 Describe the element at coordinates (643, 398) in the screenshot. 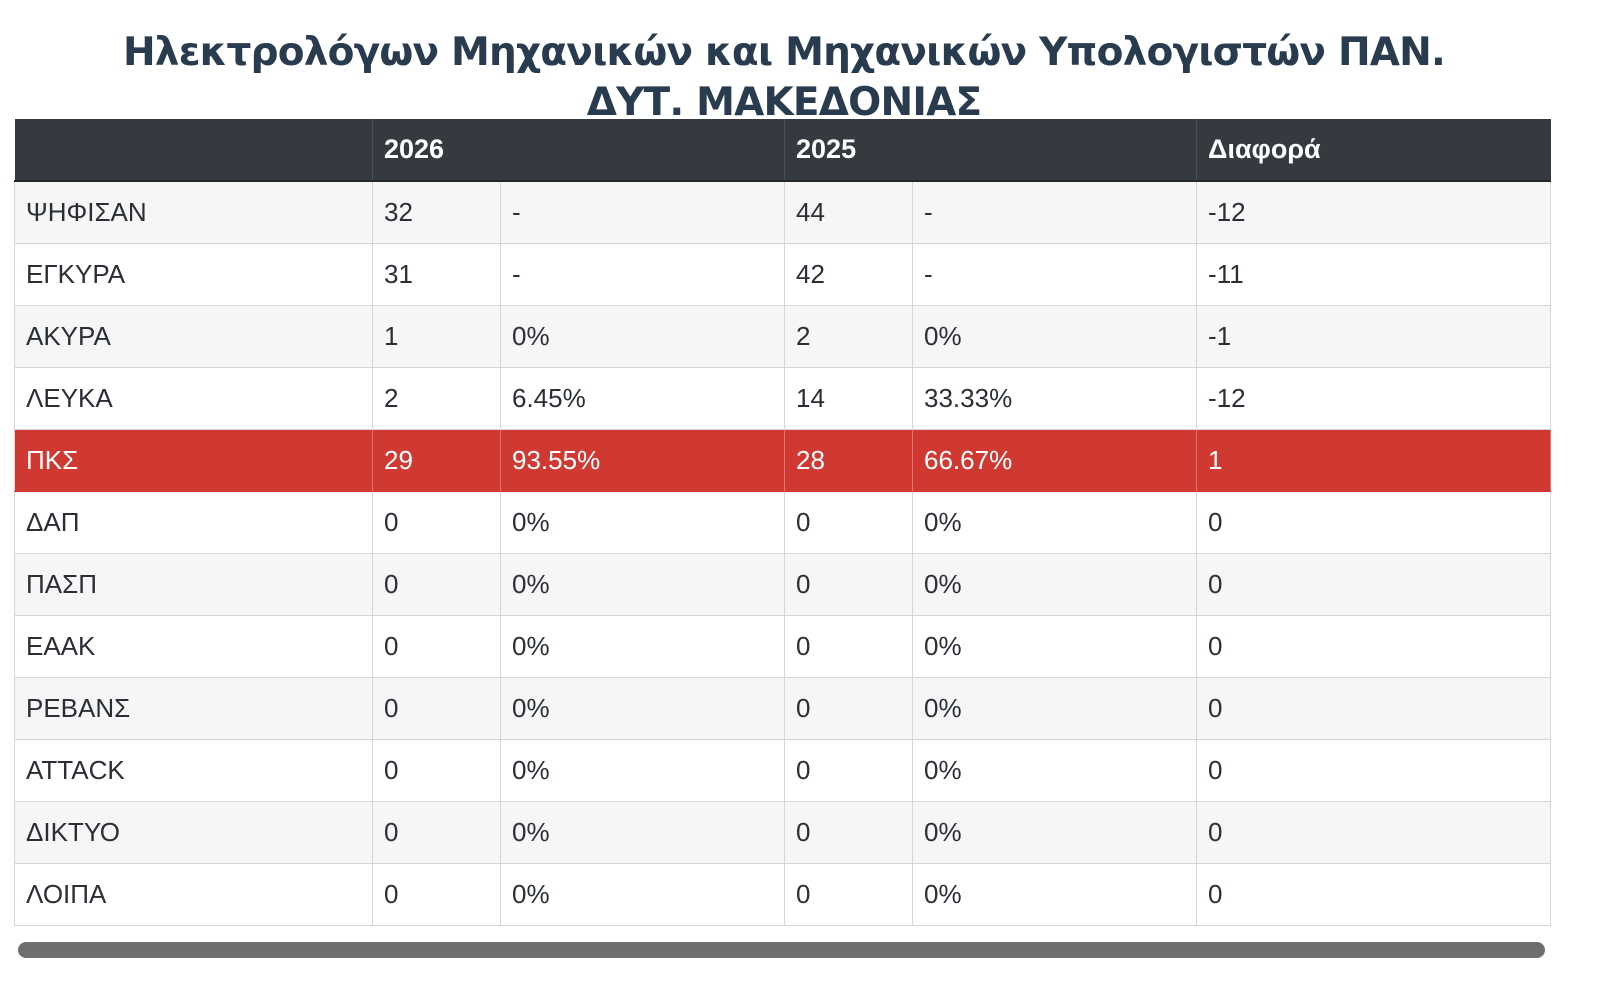

I see `percent-2026-cell: 6.45%` at that location.